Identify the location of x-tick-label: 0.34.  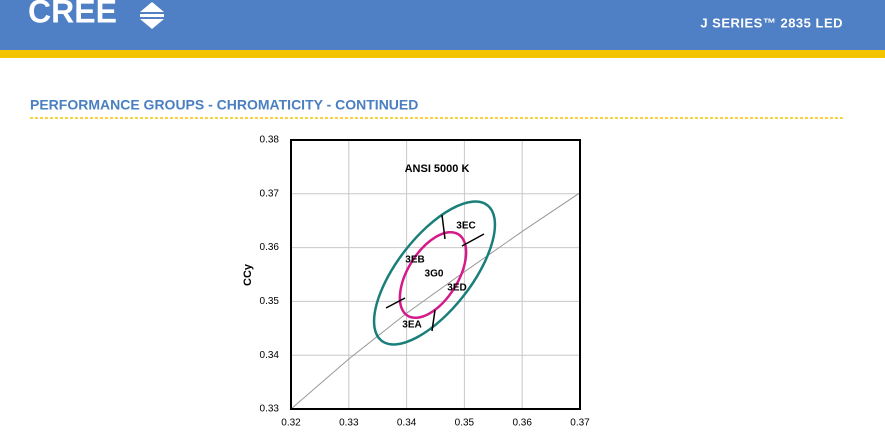
(407, 423).